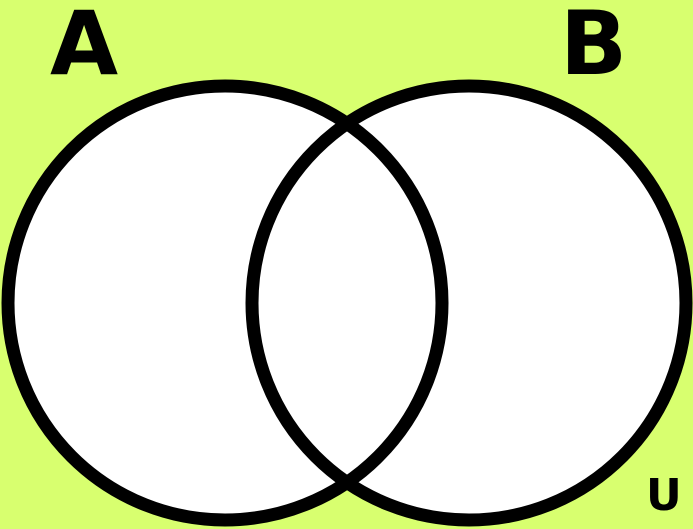 The image size is (693, 529). I want to click on universe-label: U, so click(664, 495).